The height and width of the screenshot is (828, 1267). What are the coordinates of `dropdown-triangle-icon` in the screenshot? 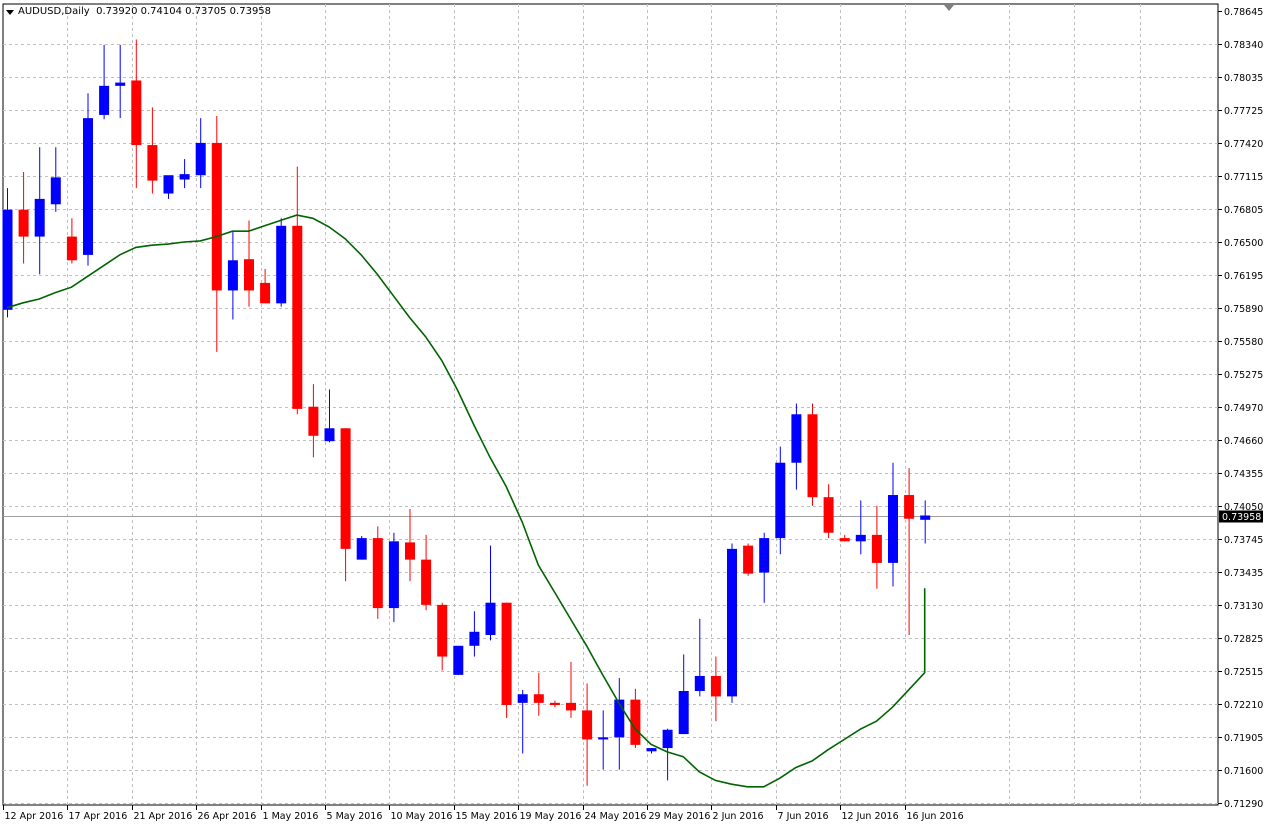 It's located at (10, 12).